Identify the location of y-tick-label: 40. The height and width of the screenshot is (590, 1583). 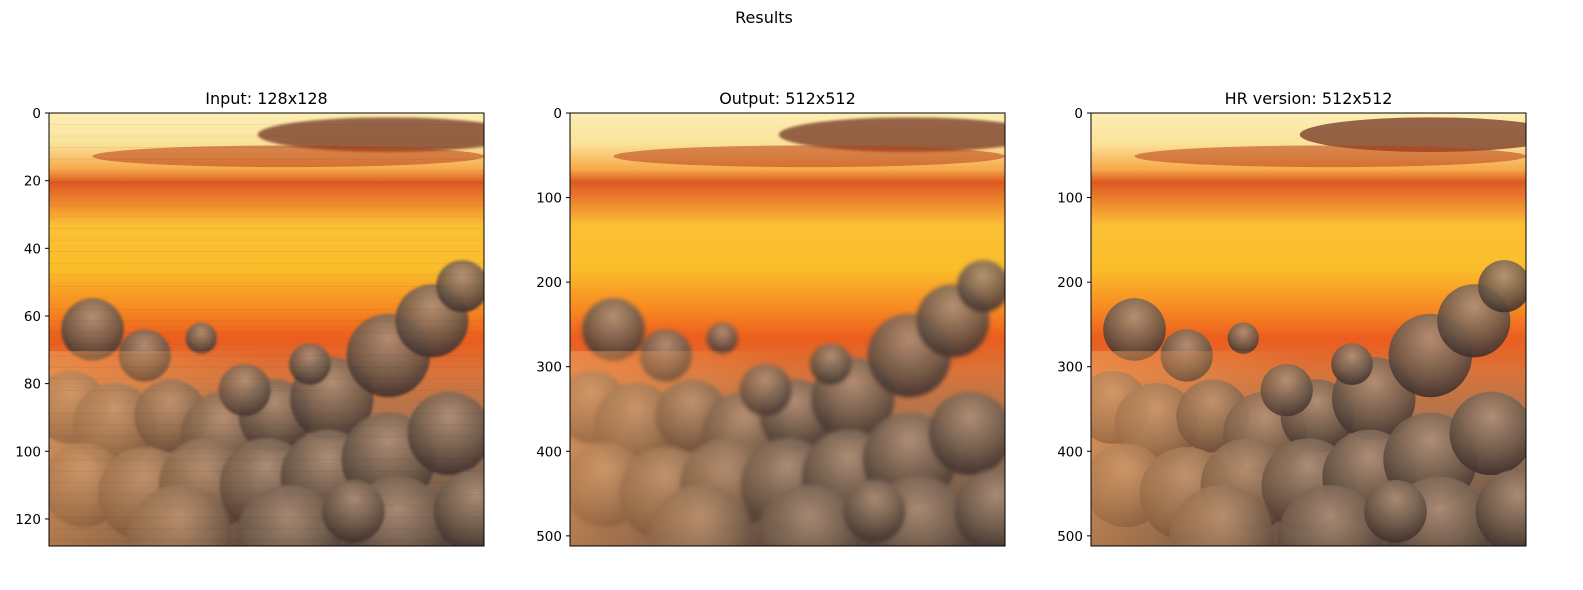
(32, 249).